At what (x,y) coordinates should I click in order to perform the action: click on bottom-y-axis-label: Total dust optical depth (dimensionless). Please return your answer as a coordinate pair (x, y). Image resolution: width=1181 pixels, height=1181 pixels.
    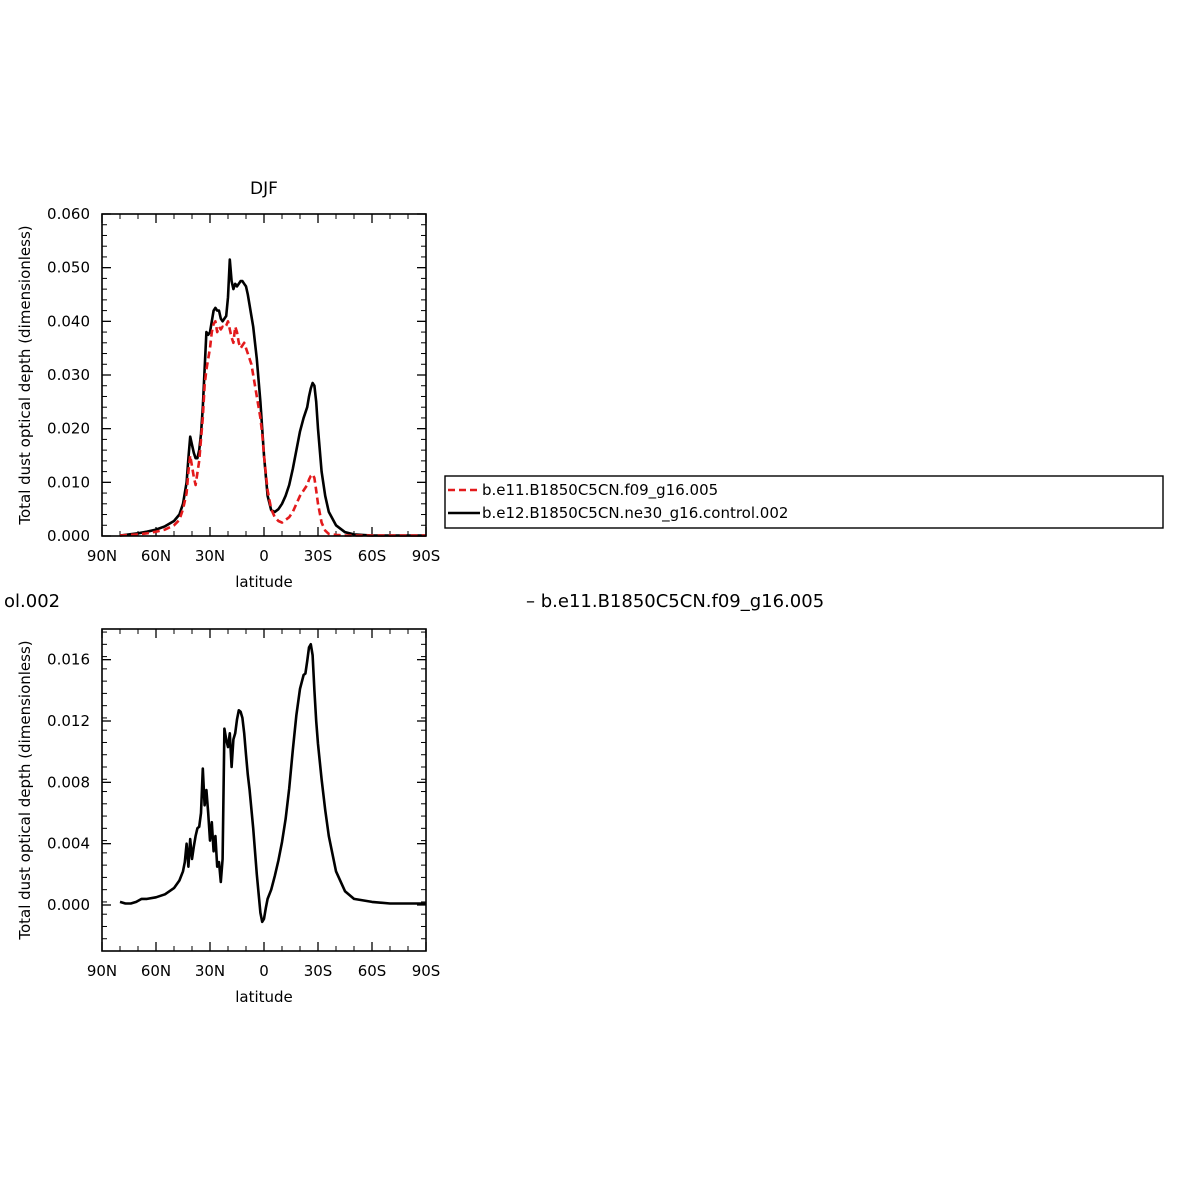
    Looking at the image, I should click on (25, 790).